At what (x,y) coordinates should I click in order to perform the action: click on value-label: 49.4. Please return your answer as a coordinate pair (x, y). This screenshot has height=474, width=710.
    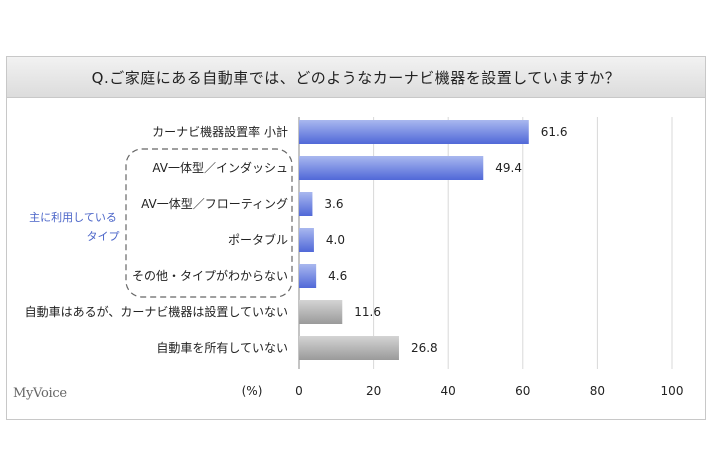
    Looking at the image, I should click on (508, 168).